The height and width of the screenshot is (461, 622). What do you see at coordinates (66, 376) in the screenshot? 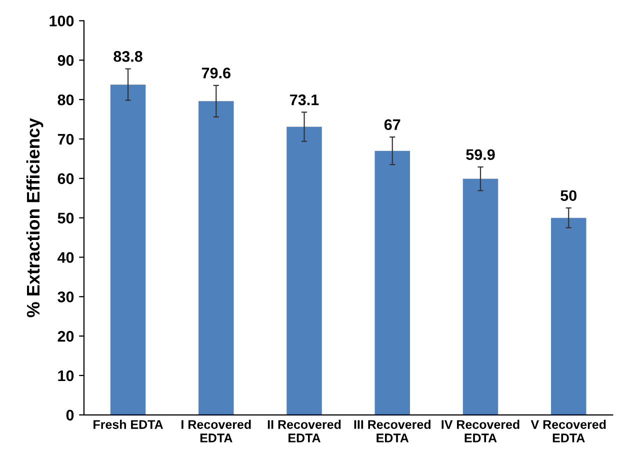
I see `y-tick-label: 10` at bounding box center [66, 376].